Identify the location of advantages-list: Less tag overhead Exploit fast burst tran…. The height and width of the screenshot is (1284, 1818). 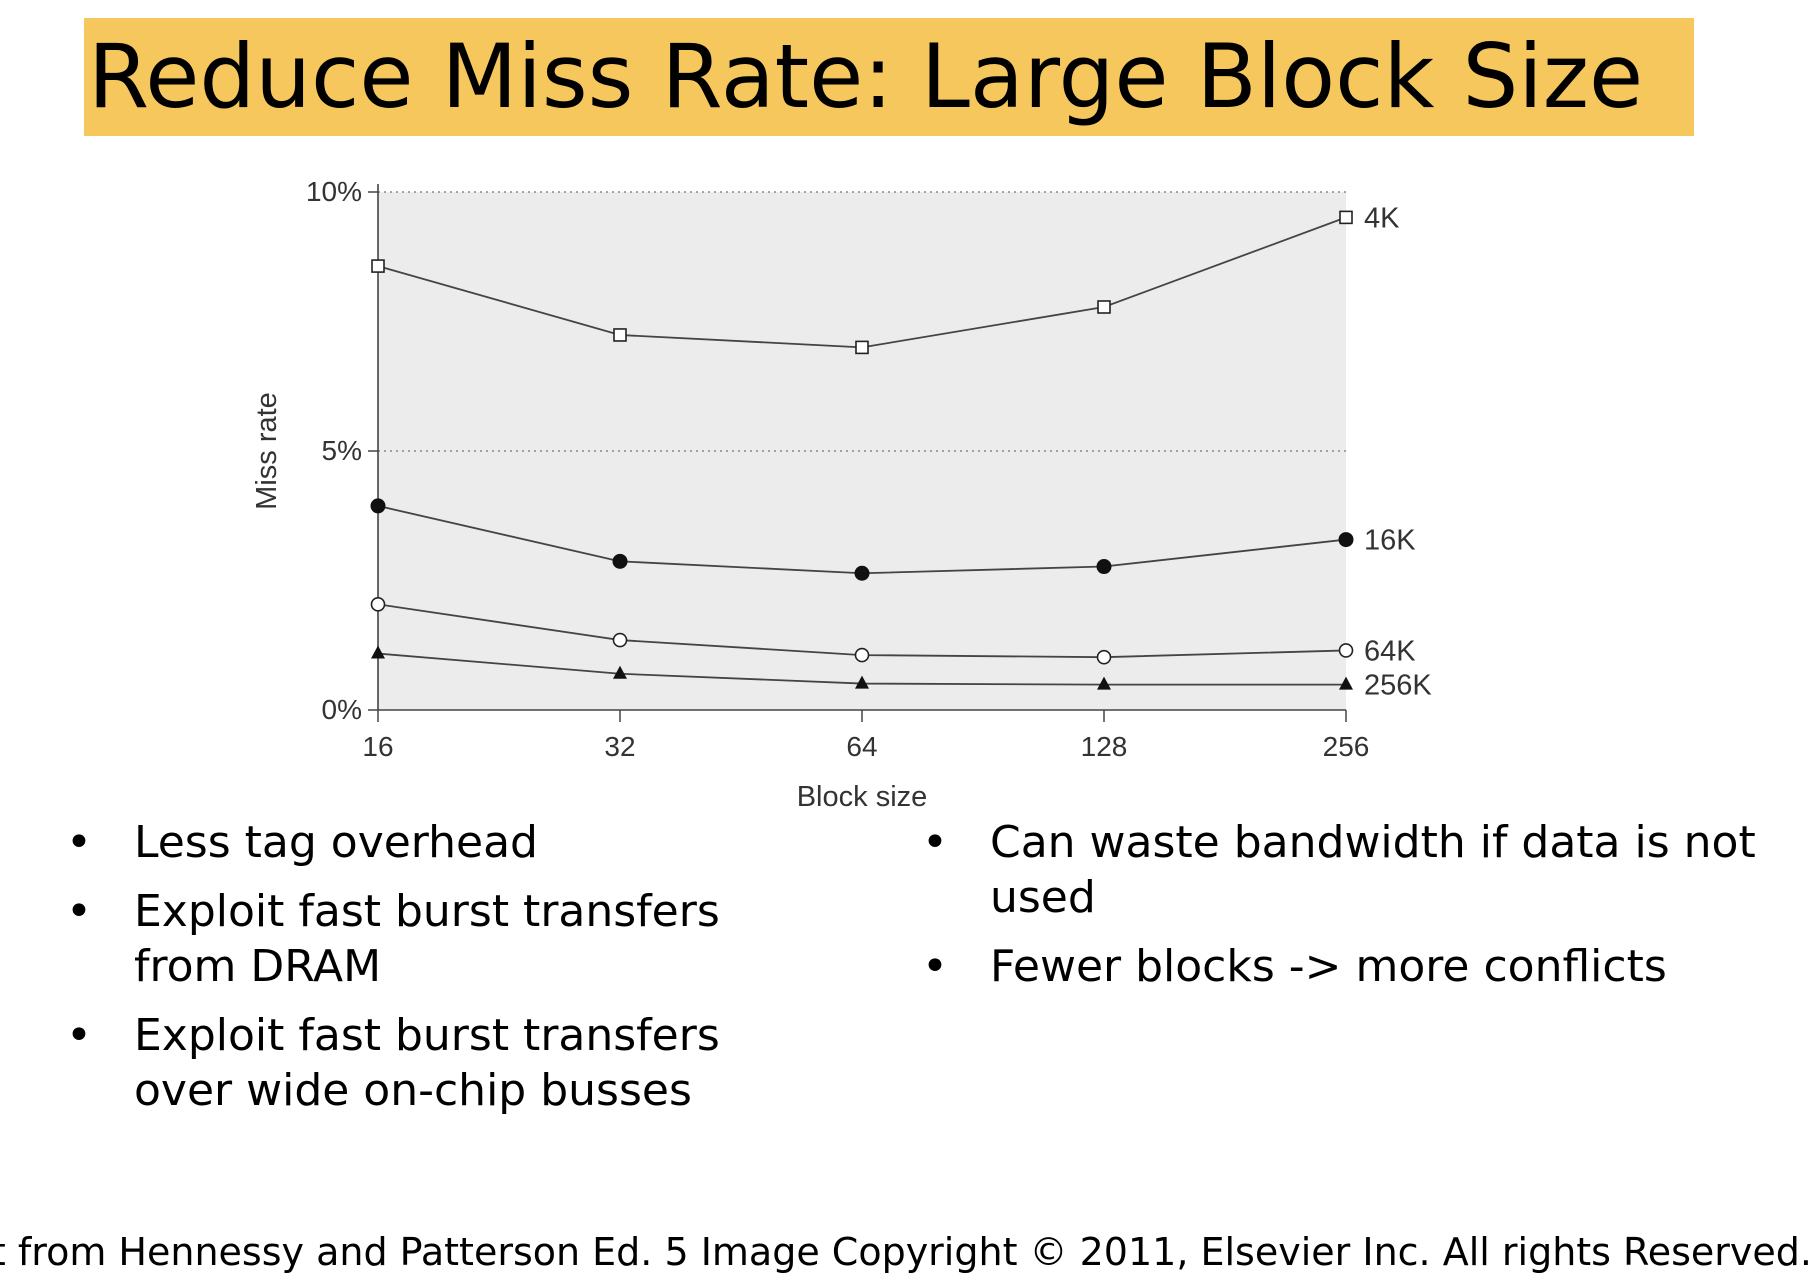
(426, 973).